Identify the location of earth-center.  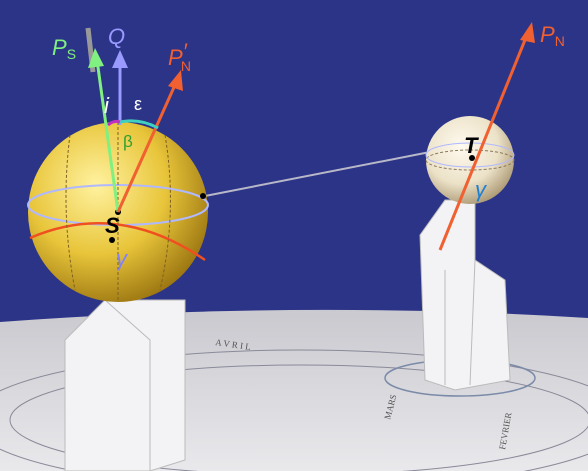
(472, 158).